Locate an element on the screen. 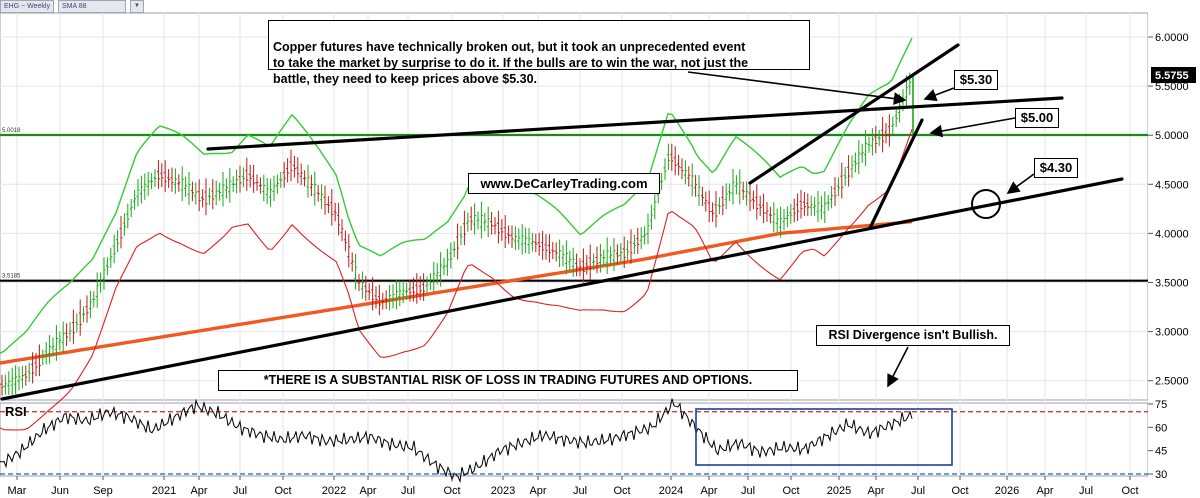  label-500-text: $5.00 is located at coordinates (1037, 117).